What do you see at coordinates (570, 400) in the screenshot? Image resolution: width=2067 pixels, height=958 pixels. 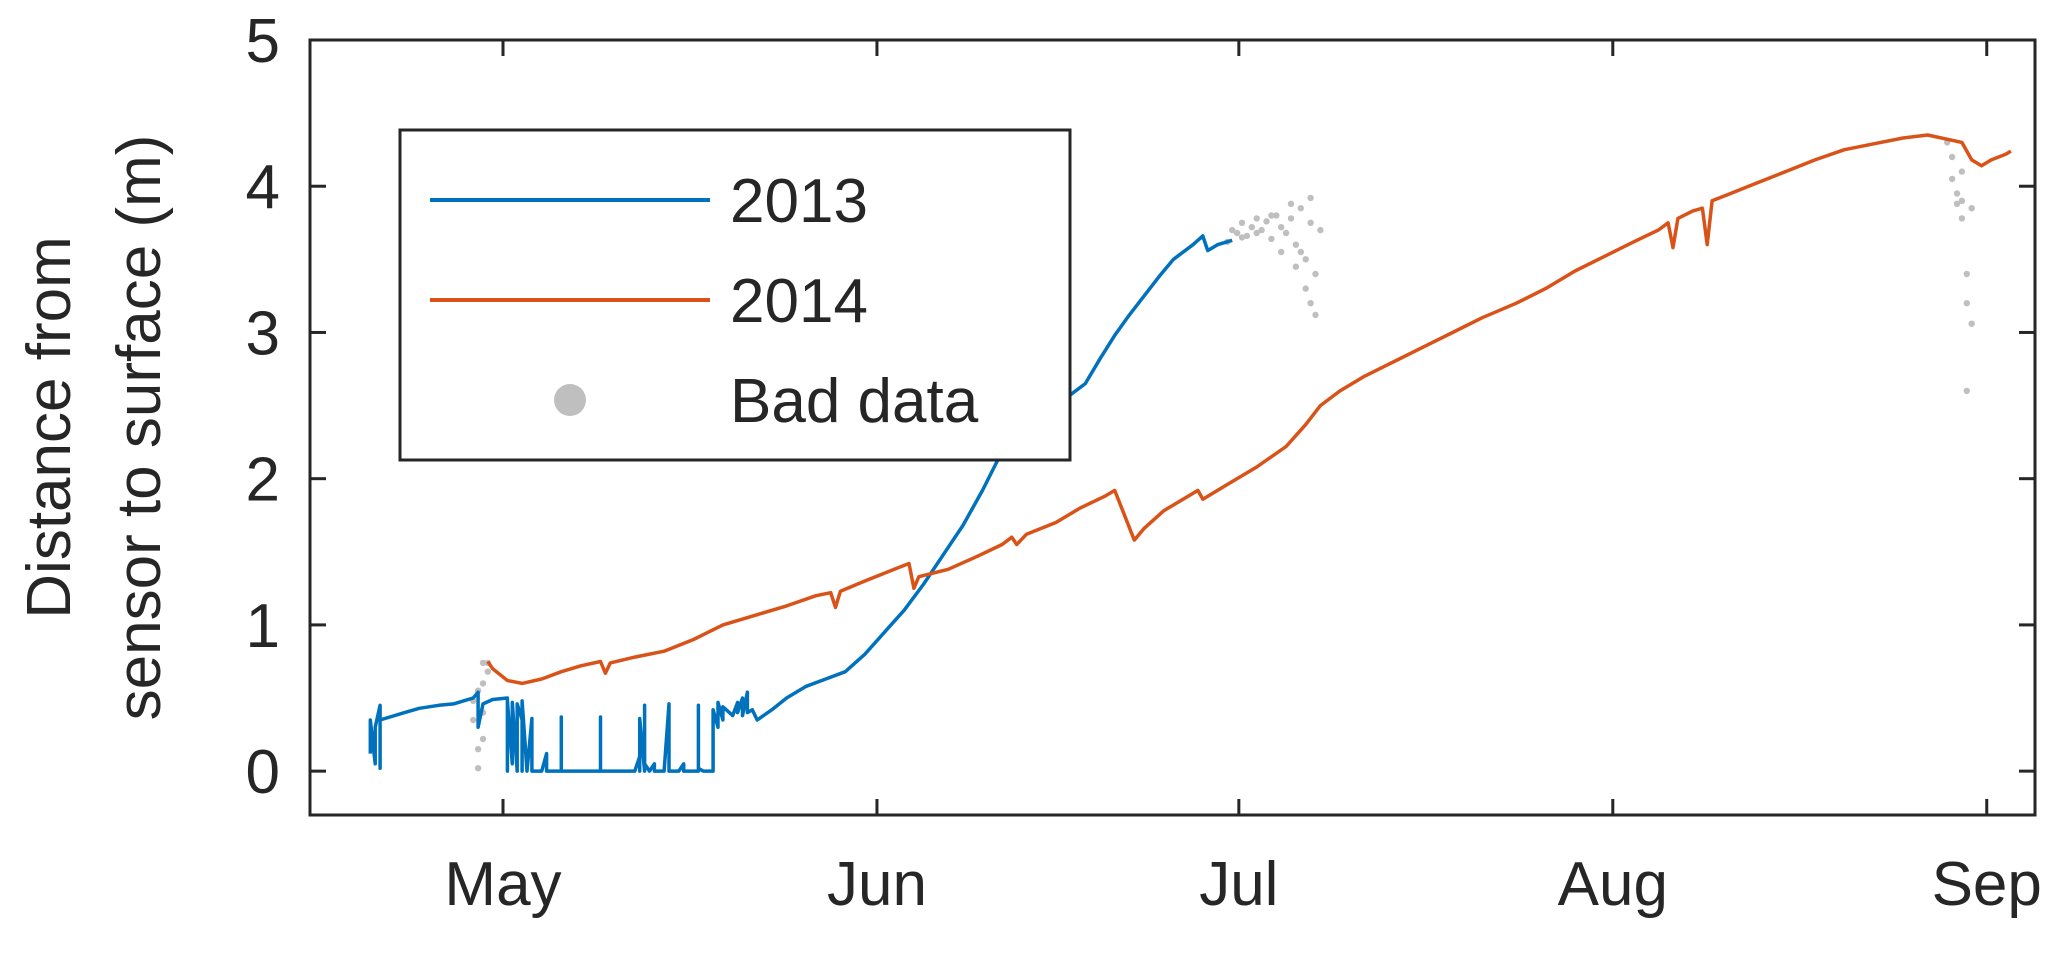 I see `legend-swatch-bad-data` at bounding box center [570, 400].